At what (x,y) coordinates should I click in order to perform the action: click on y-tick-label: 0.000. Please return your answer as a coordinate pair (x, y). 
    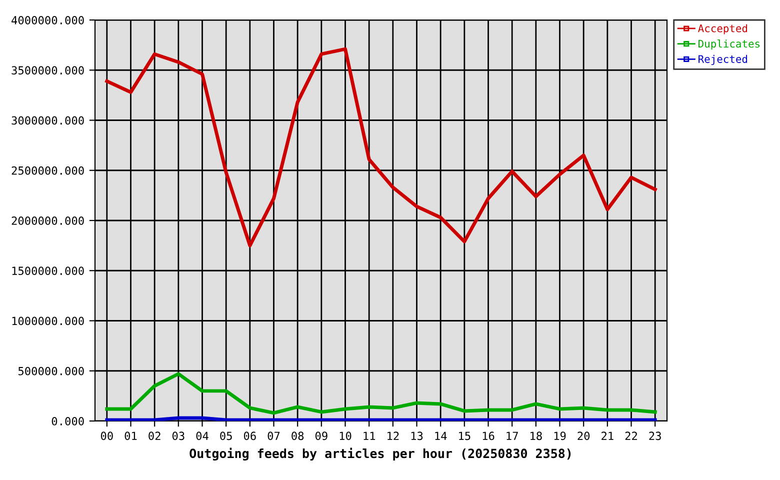
    Looking at the image, I should click on (68, 421).